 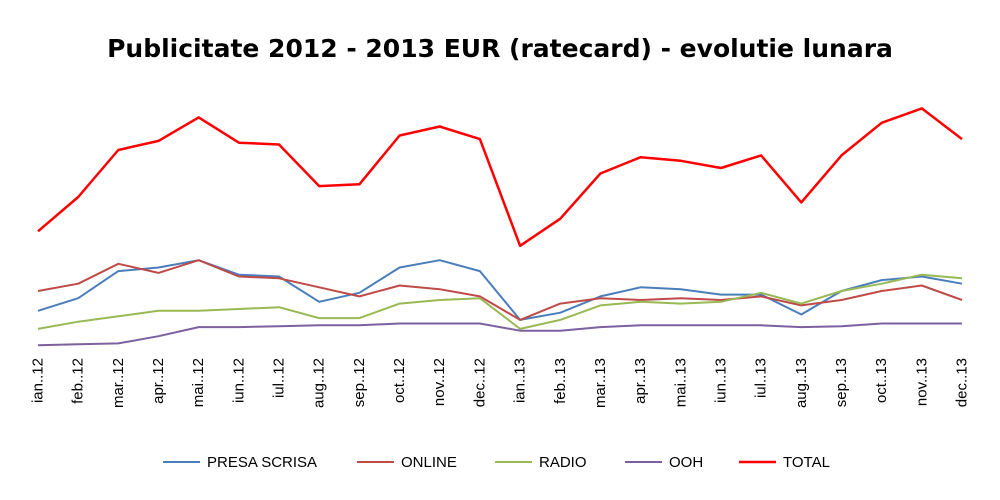 I want to click on x-tick-label: sep..12, so click(x=359, y=382).